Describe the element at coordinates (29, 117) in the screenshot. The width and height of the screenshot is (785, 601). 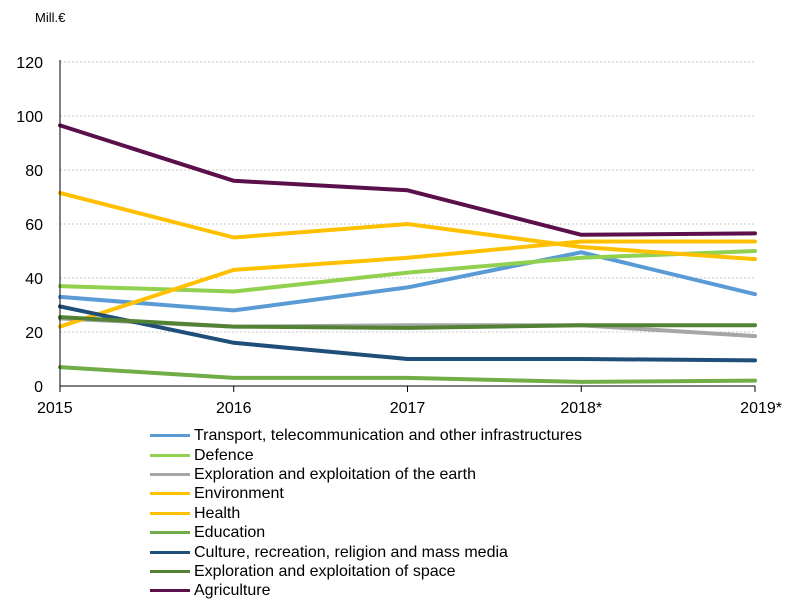
I see `y-tick-label: 100` at that location.